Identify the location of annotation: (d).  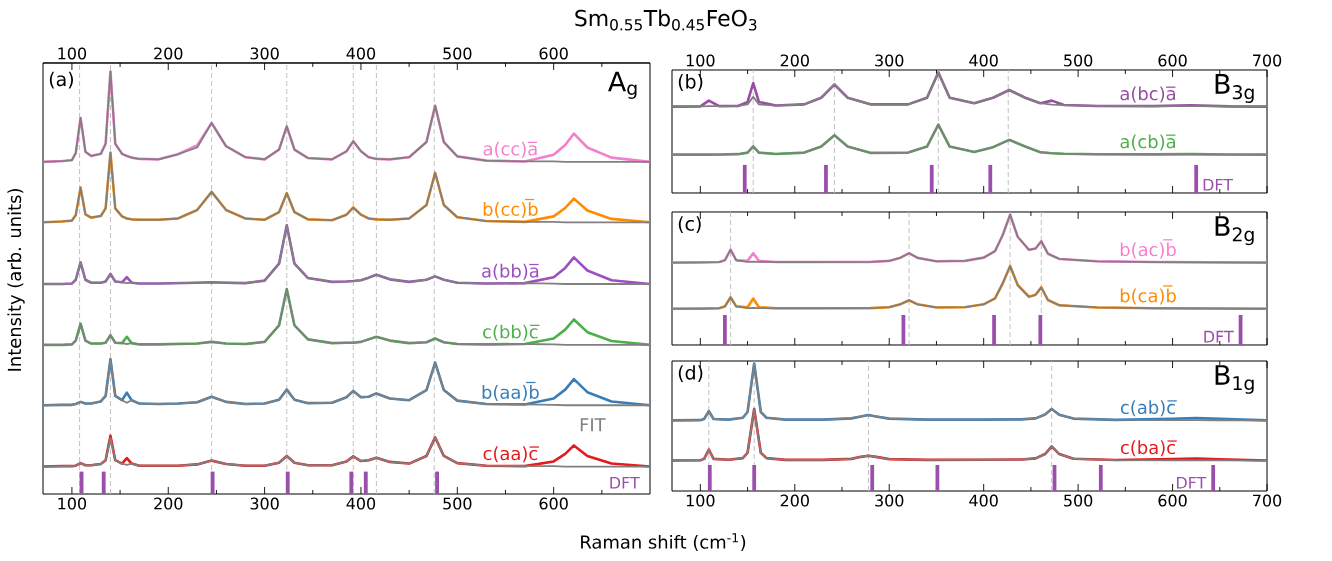
(690, 374).